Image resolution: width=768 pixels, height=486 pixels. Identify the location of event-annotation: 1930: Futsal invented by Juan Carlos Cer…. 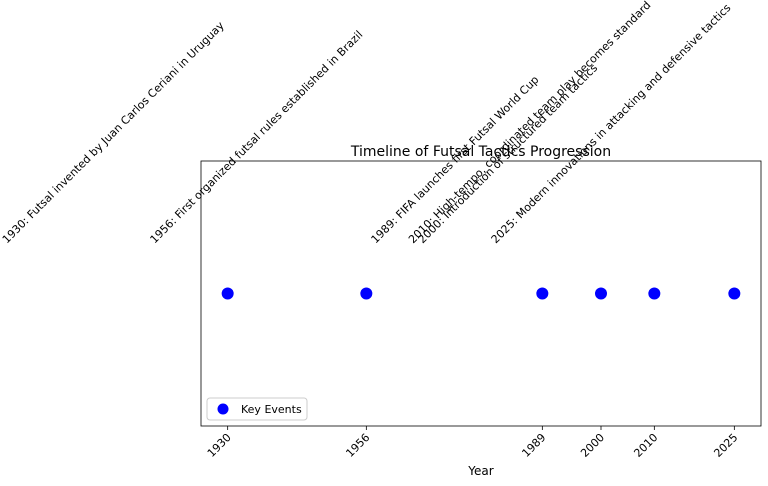
(113, 132).